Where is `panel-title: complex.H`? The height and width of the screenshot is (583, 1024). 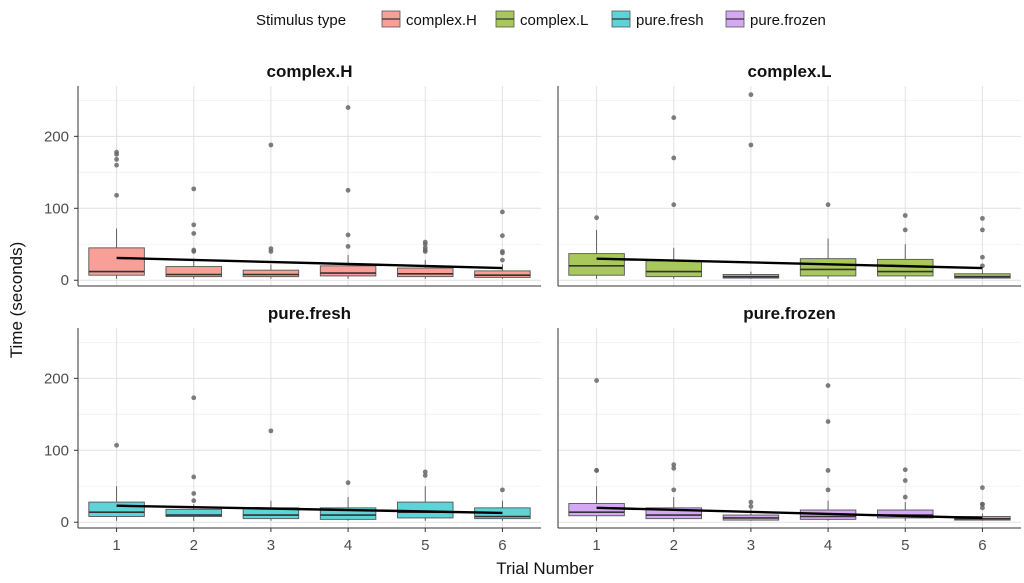
panel-title: complex.H is located at coordinates (310, 71).